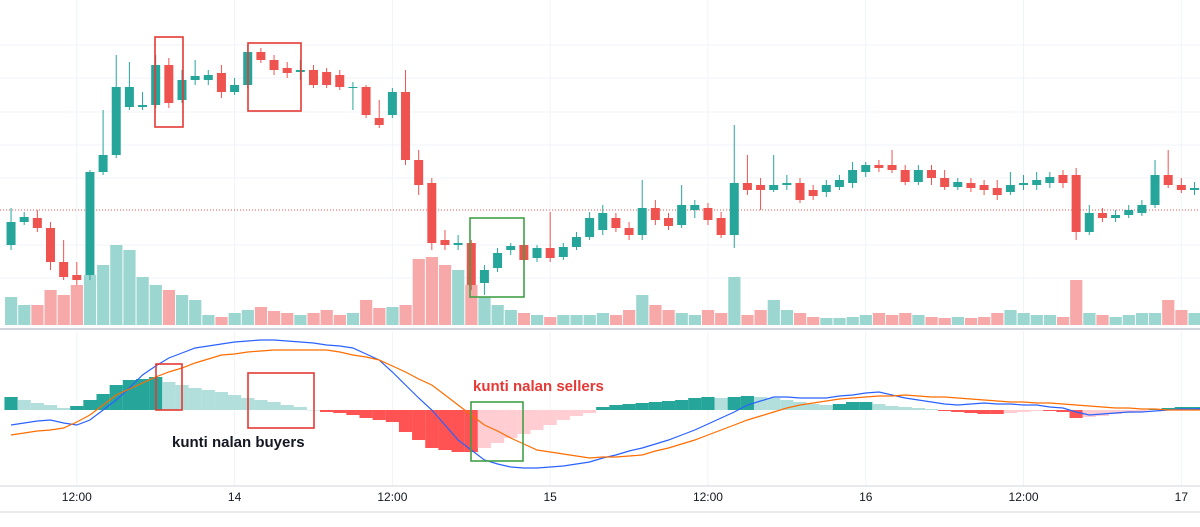 The width and height of the screenshot is (1200, 527). Describe the element at coordinates (866, 497) in the screenshot. I see `x-tick-label: 16` at that location.